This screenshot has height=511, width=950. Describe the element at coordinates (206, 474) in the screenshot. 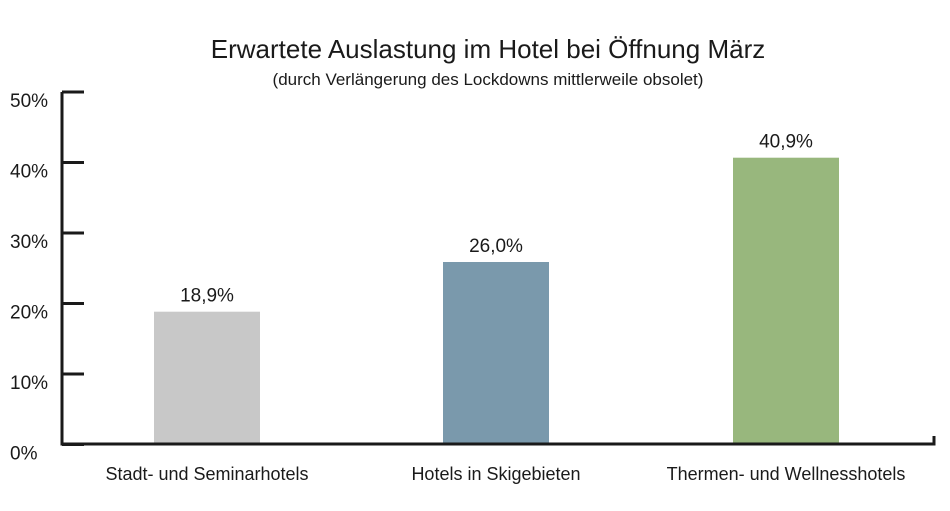

I see `category-label: Stadt- und Seminarhotels` at that location.